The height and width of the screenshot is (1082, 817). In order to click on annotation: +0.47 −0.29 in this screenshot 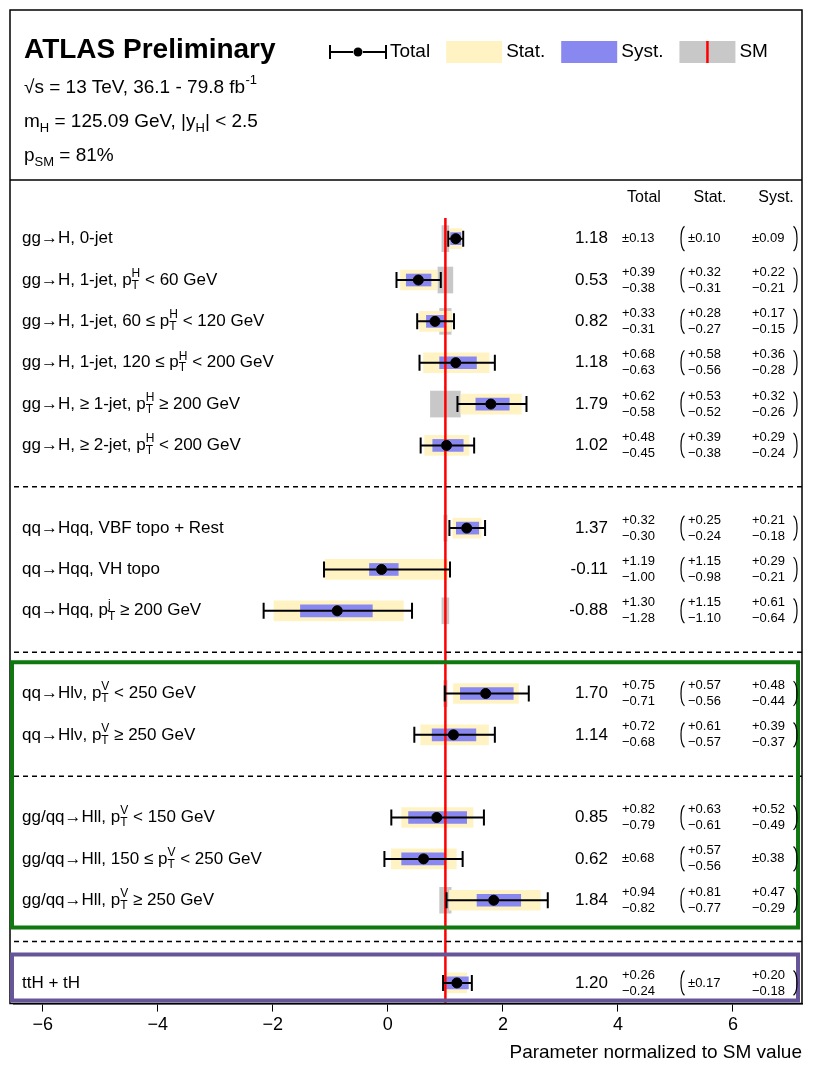, I will do `click(768, 899)`.